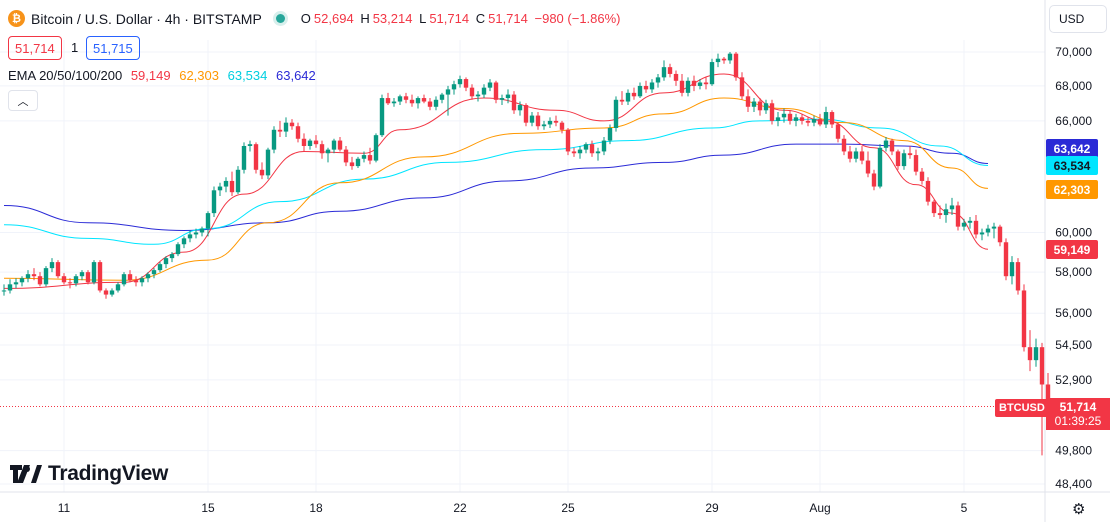 The image size is (1110, 522). Describe the element at coordinates (65, 75) in the screenshot. I see `ema-label: EMA 20/50/100/200` at that location.